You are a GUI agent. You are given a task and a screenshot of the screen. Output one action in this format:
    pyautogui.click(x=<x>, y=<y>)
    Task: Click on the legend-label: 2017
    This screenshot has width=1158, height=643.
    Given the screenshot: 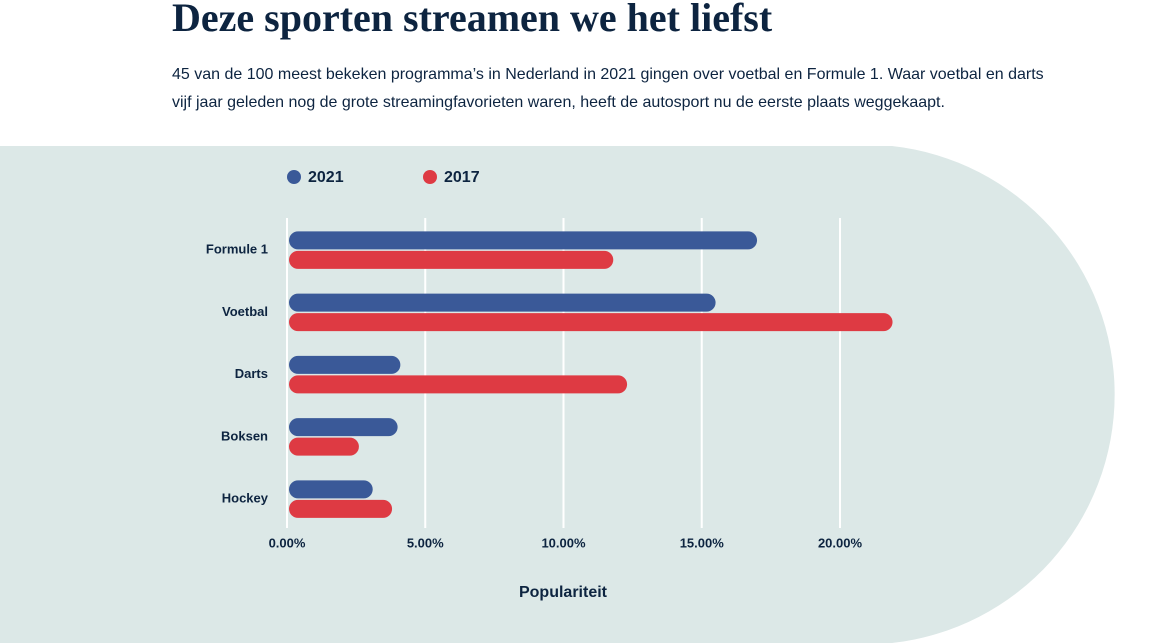 What is the action you would take?
    pyautogui.click(x=462, y=177)
    